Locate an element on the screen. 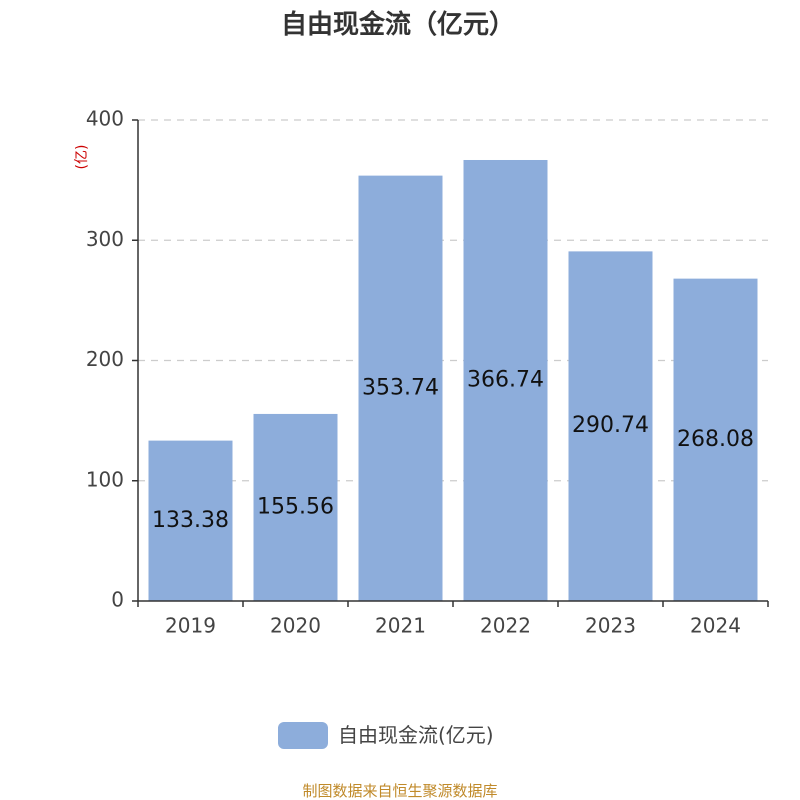  x-tick-label: 2023 is located at coordinates (610, 626).